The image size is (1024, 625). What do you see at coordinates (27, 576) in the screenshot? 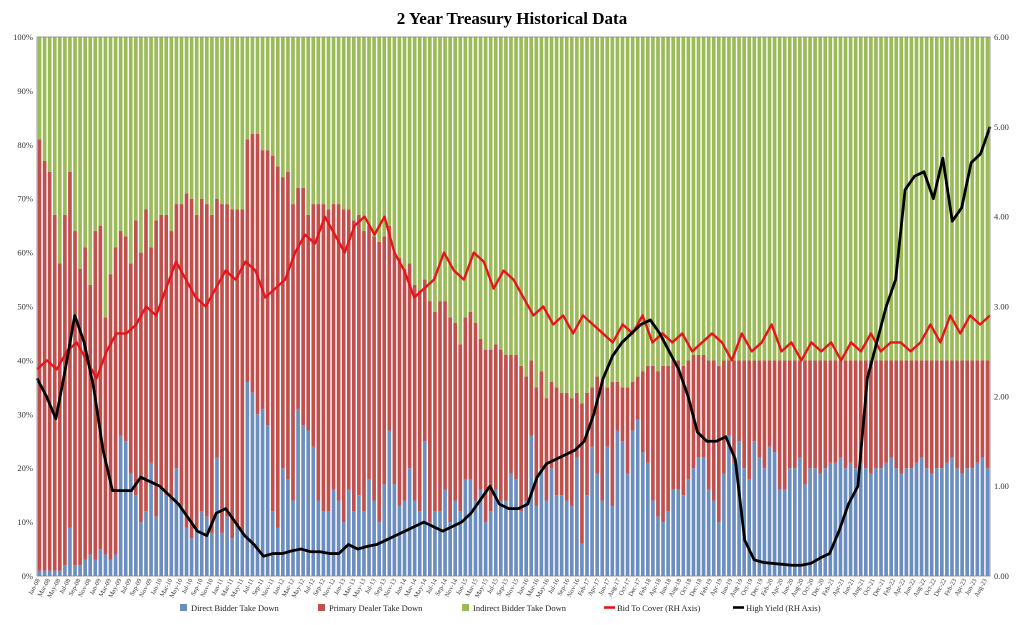
I see `left-tick-label: 0%` at bounding box center [27, 576].